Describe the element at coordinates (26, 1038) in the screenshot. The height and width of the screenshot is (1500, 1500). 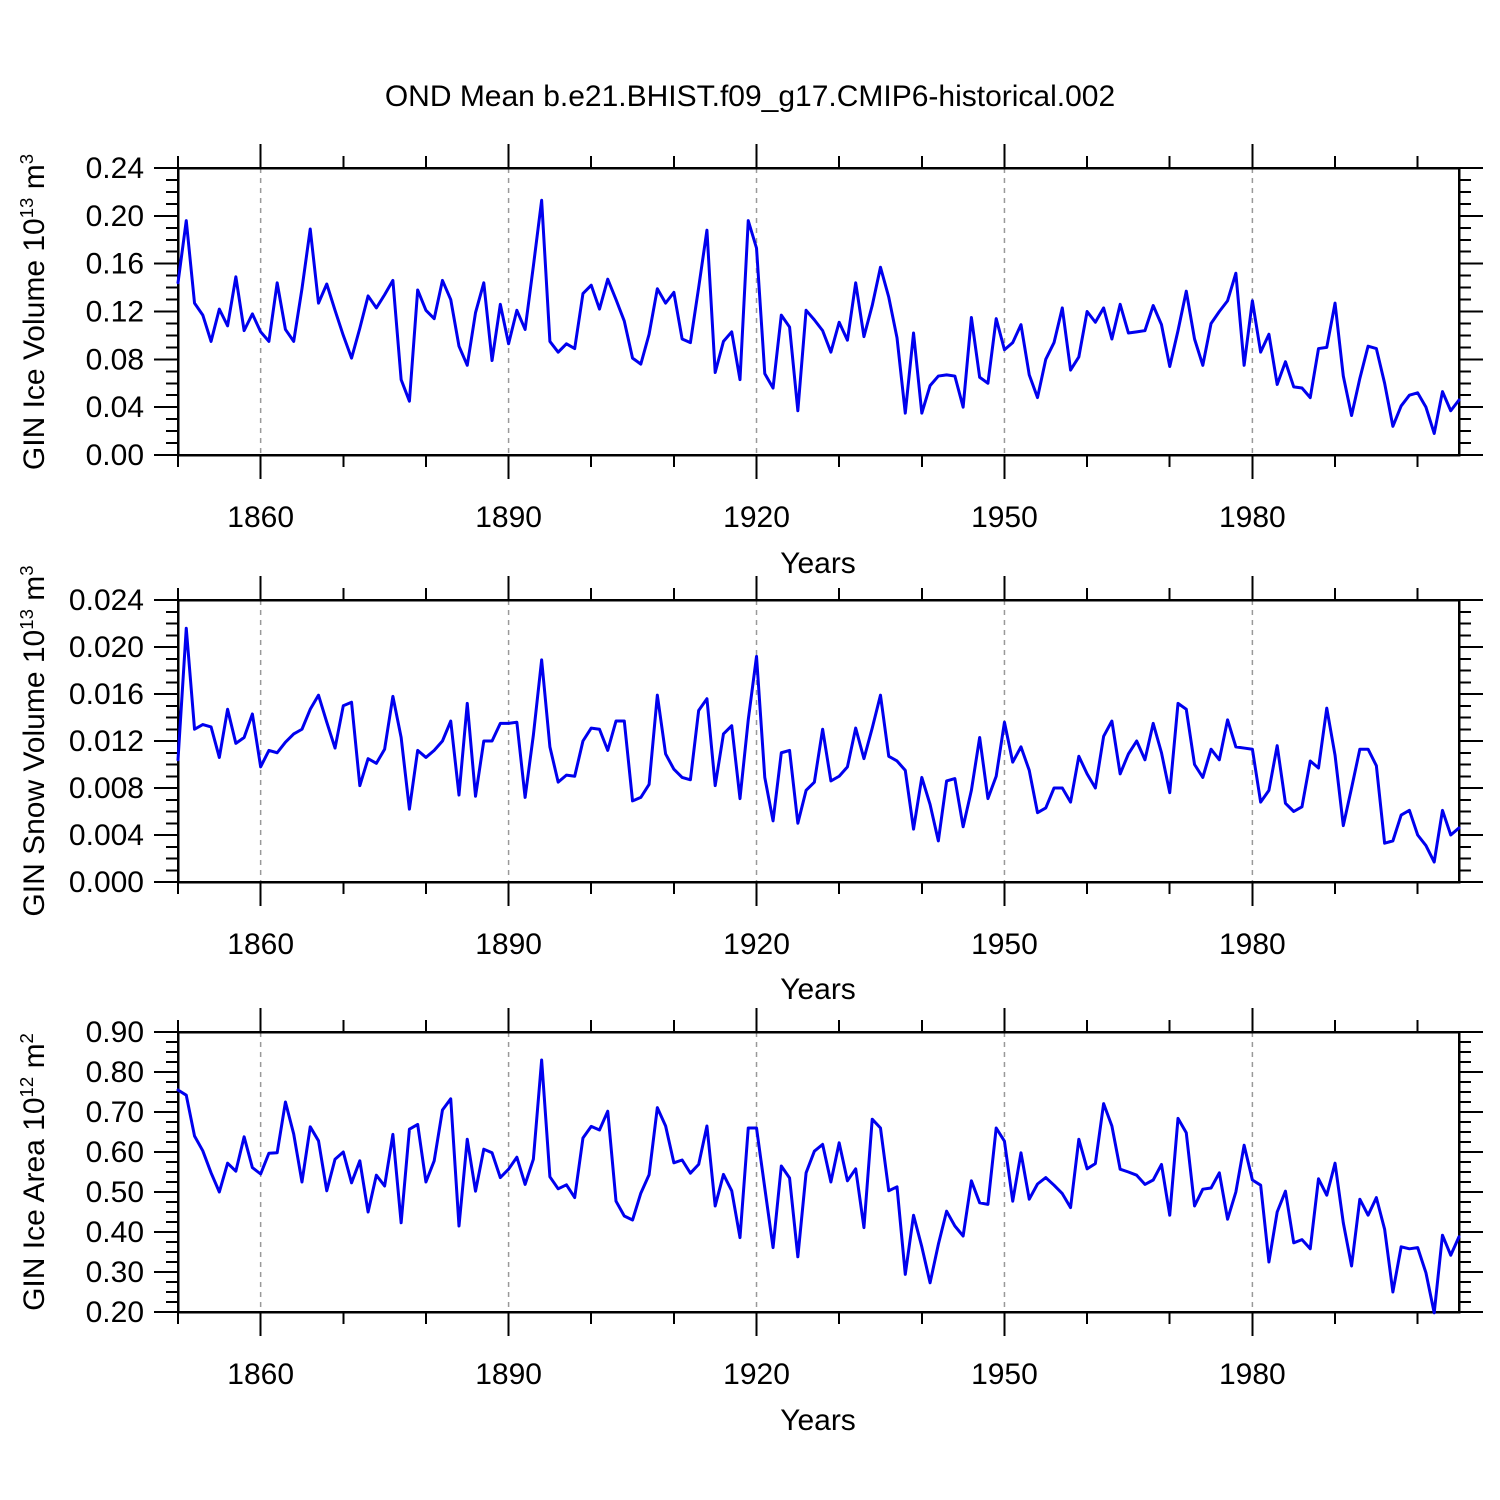
I see `ylabel-unit-exponent: 2` at that location.